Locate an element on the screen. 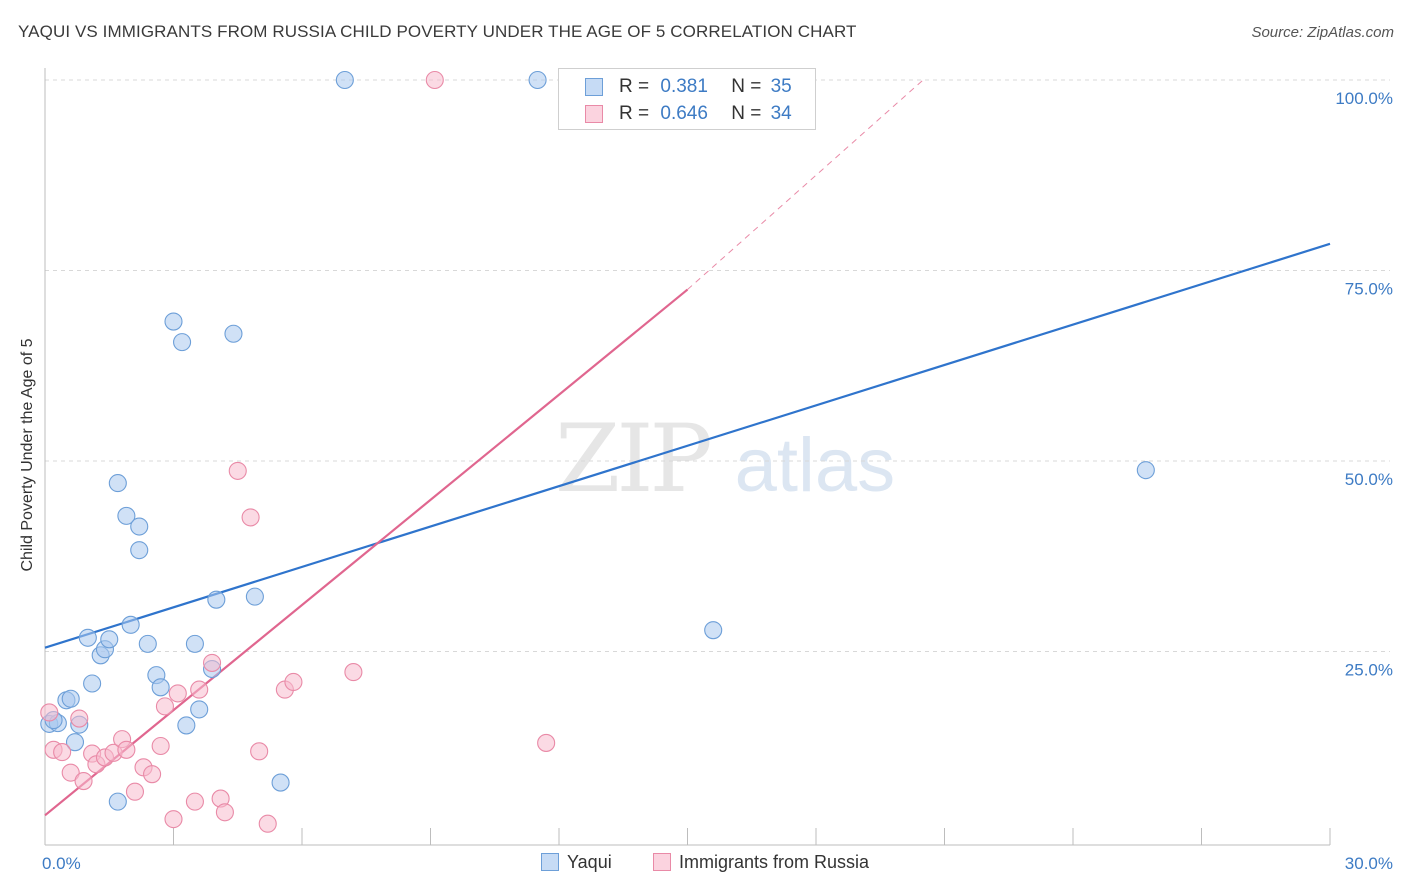  x-tick-label: 30.0% is located at coordinates (1369, 863).